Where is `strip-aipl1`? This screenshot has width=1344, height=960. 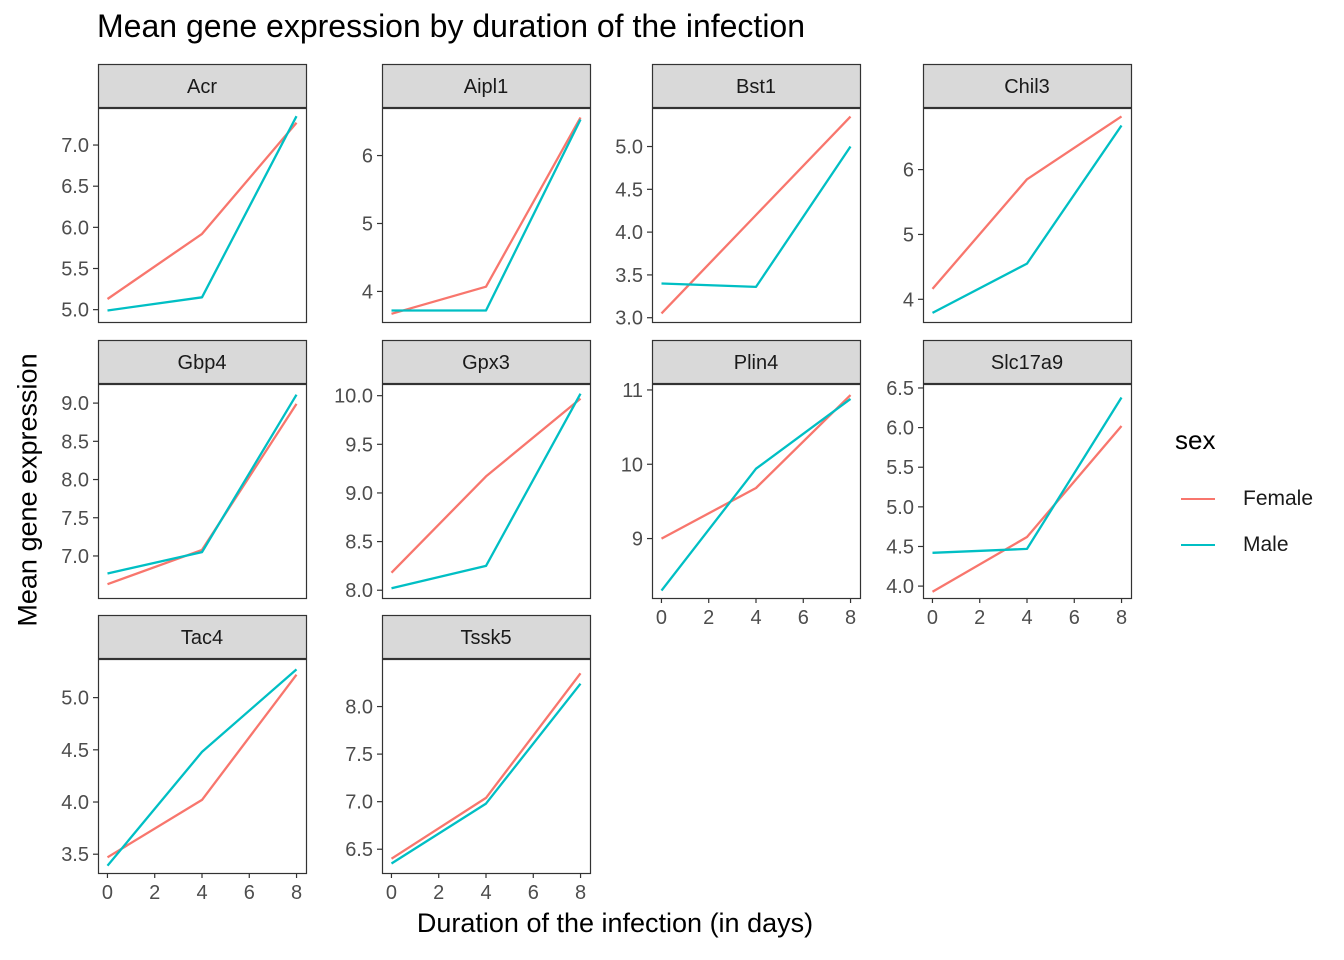
strip-aipl1 is located at coordinates (486, 86).